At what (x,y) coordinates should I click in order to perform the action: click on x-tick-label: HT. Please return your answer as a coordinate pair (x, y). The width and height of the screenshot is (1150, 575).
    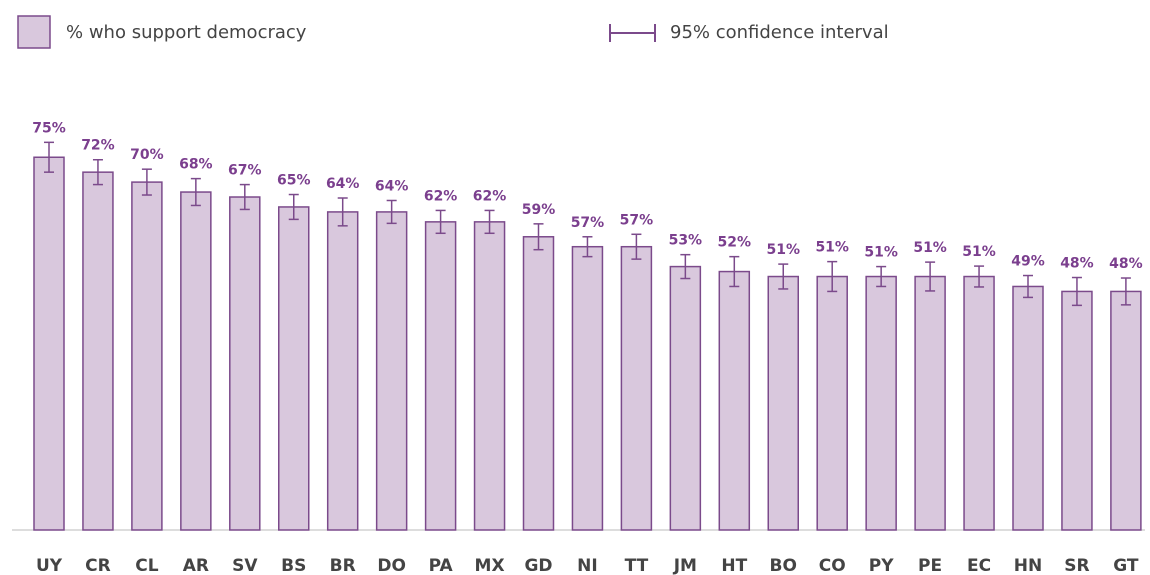
    Looking at the image, I should click on (734, 565).